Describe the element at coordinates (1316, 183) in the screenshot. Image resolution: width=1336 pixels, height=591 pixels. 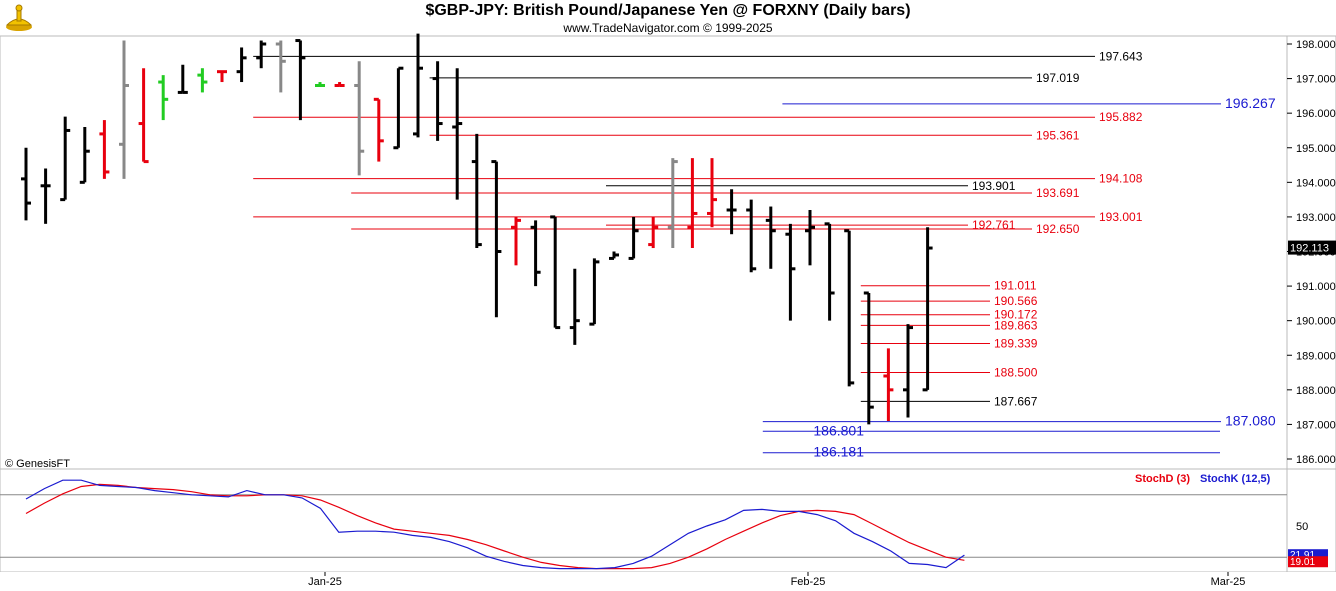
I see `price-tick-label: 194.000` at that location.